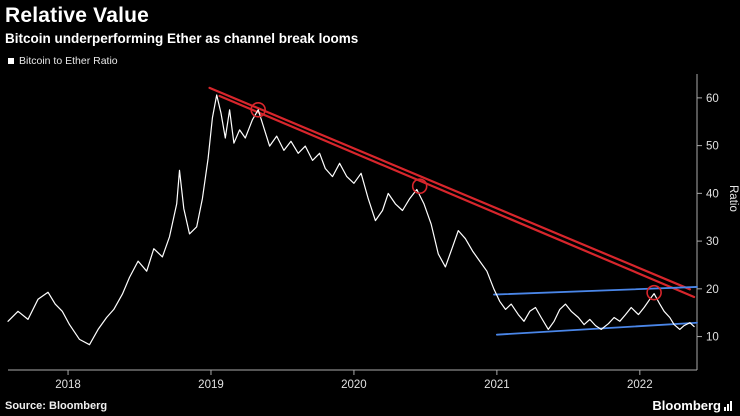 This screenshot has height=416, width=740. What do you see at coordinates (712, 242) in the screenshot?
I see `y-tick-label: 30` at bounding box center [712, 242].